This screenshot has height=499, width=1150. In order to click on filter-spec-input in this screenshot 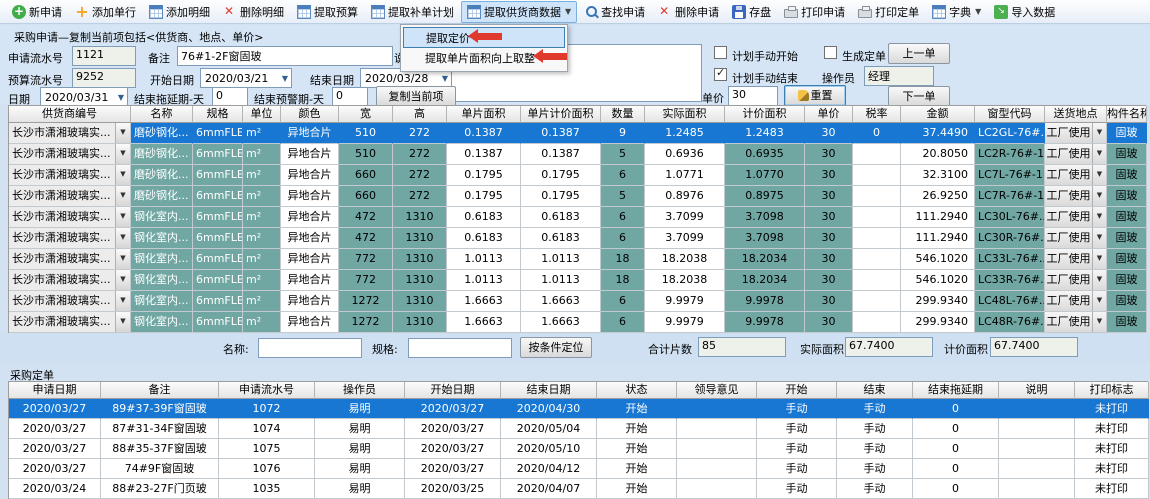, I will do `click(460, 348)`.